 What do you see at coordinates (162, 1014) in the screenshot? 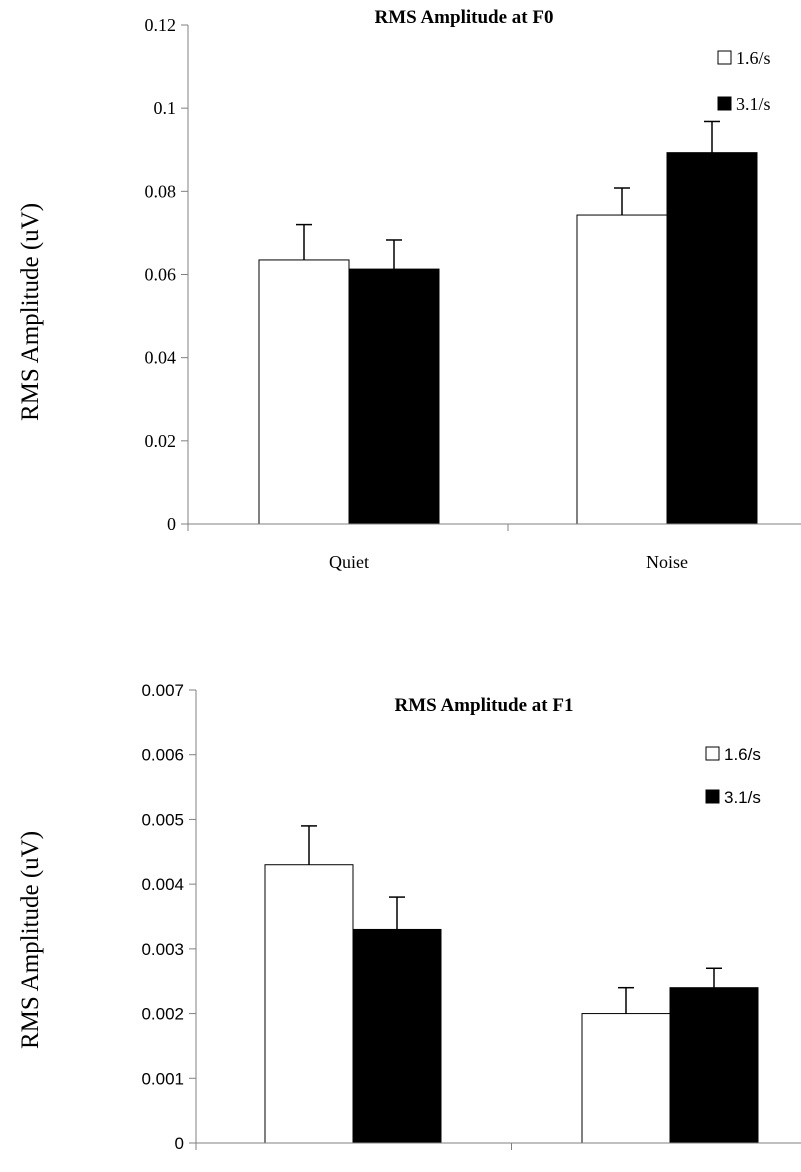
I see `y-tick-label: 0.002` at bounding box center [162, 1014].